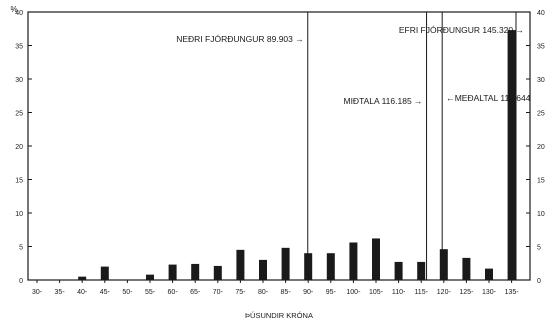 The height and width of the screenshot is (328, 552). What do you see at coordinates (263, 292) in the screenshot?
I see `x-tick-label: 80-` at bounding box center [263, 292].